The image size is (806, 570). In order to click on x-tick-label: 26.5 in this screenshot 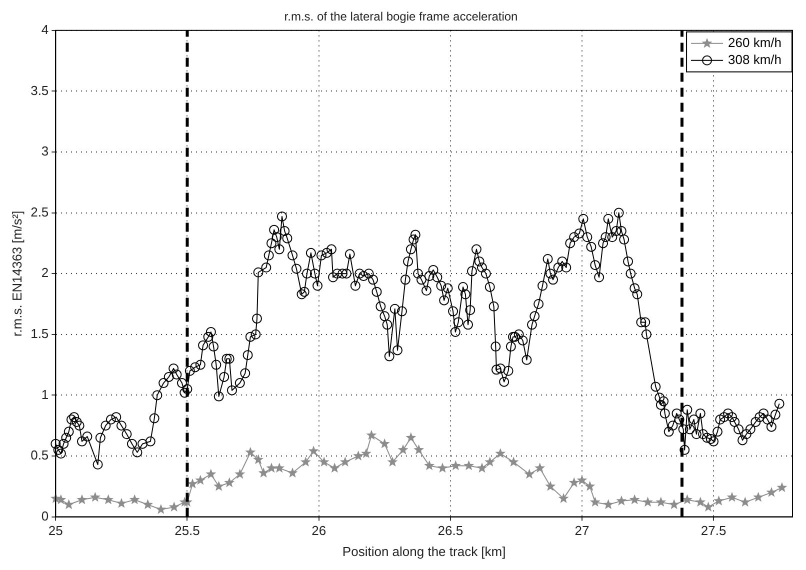, I will do `click(451, 530)`.